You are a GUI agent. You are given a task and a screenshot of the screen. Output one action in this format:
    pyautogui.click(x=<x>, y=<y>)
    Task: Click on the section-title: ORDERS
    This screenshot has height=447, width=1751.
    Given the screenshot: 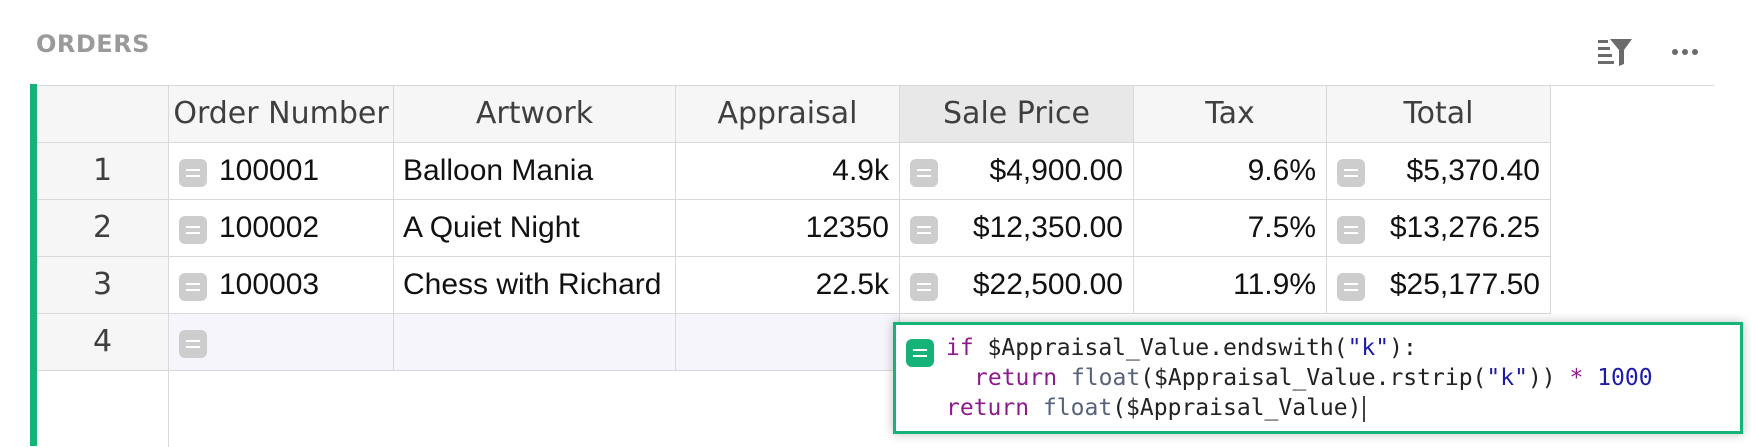 What is the action you would take?
    pyautogui.click(x=93, y=44)
    